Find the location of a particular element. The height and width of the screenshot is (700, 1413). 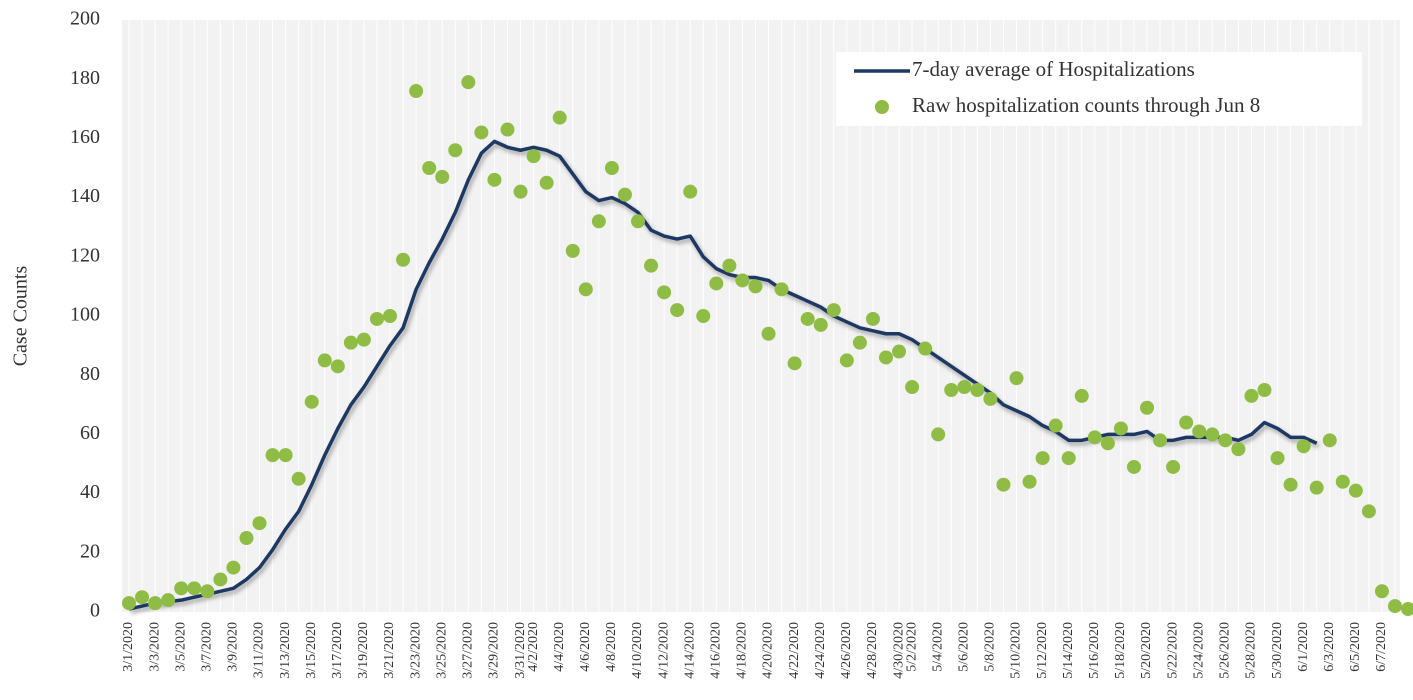

x-tick-label: 3/3/2020 is located at coordinates (154, 647).